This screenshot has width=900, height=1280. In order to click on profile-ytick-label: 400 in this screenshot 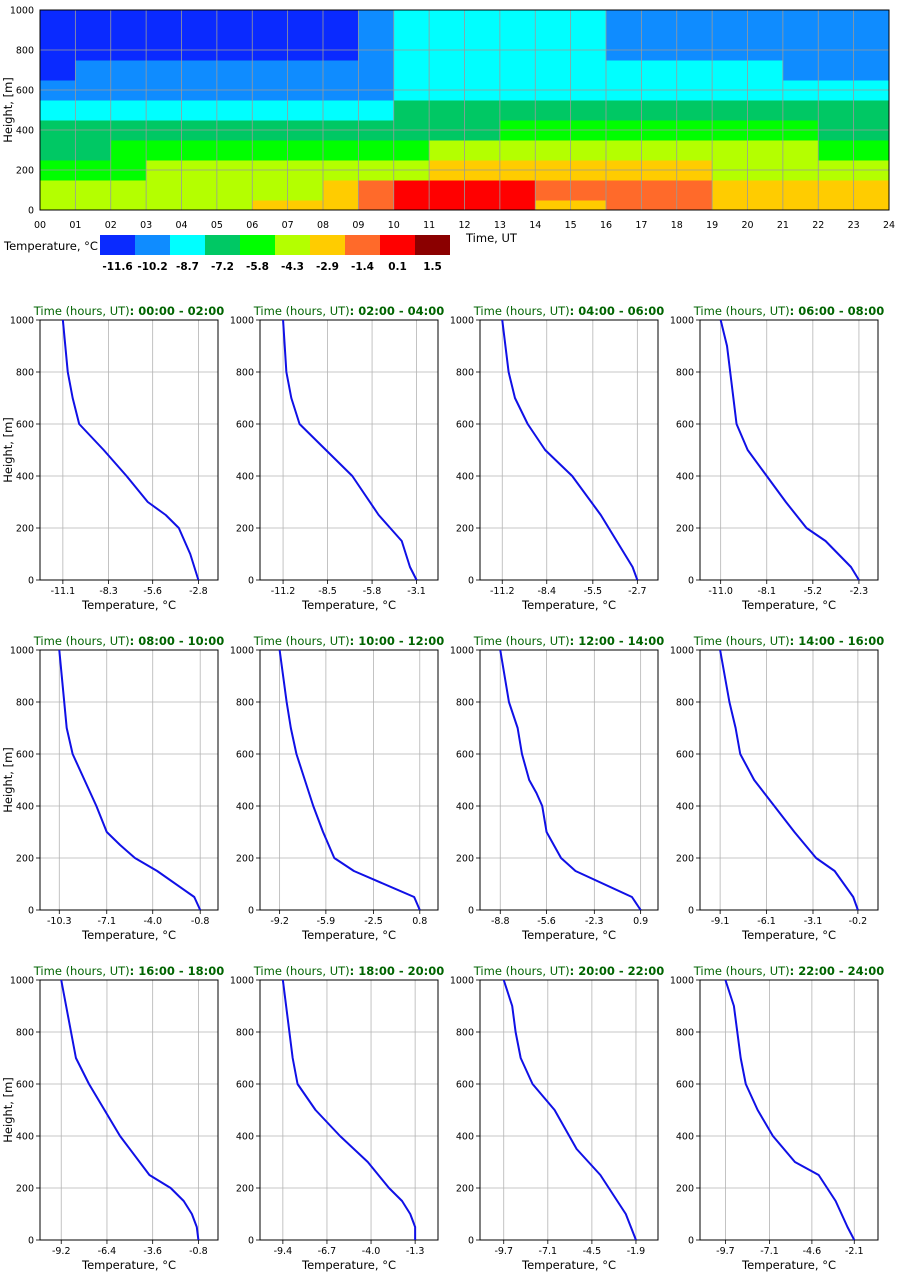, I will do `click(685, 477)`.